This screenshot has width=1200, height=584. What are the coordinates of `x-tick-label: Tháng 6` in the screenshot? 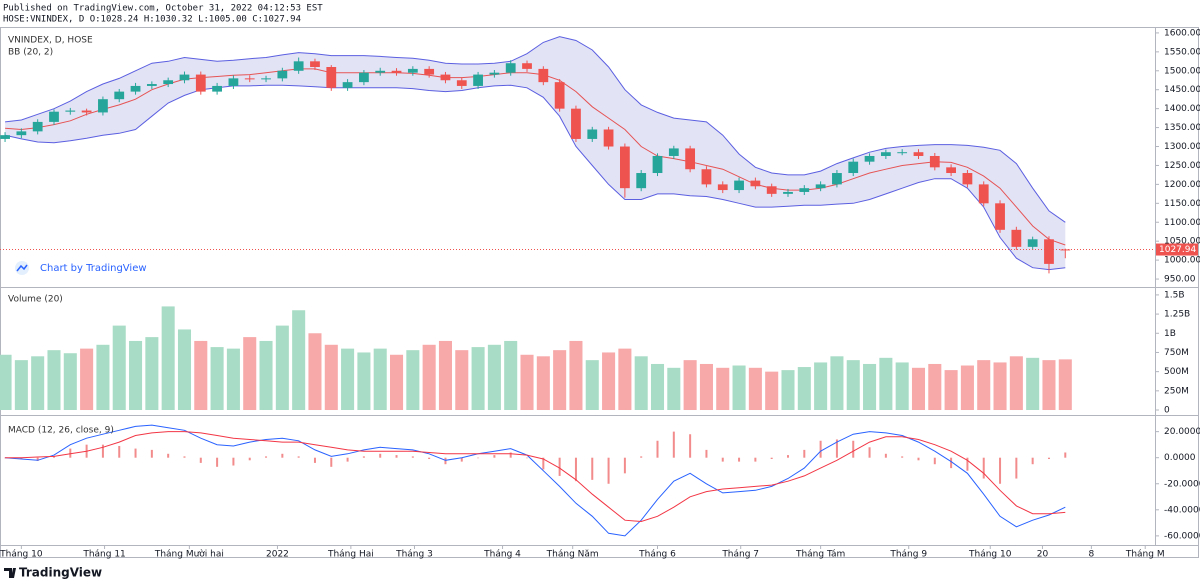 It's located at (657, 555).